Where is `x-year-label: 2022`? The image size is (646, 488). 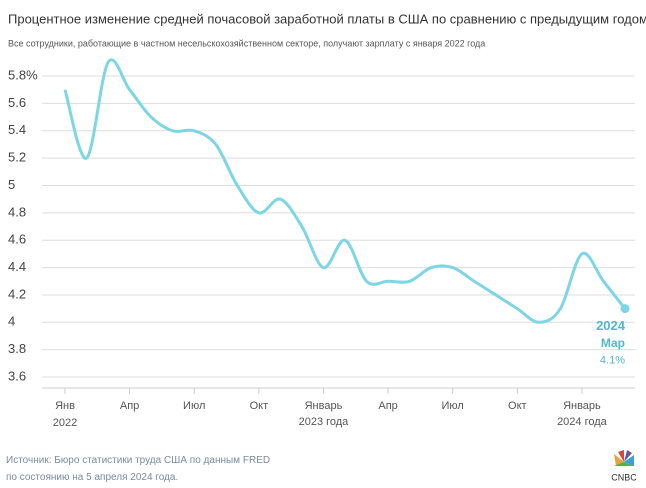 x-year-label: 2022 is located at coordinates (65, 423).